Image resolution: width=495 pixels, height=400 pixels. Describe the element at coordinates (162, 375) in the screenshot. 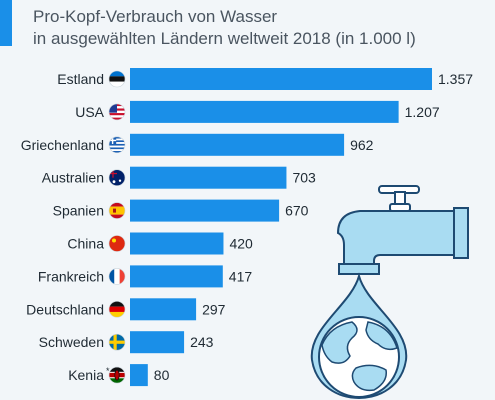

I see `value-label: 80` at that location.